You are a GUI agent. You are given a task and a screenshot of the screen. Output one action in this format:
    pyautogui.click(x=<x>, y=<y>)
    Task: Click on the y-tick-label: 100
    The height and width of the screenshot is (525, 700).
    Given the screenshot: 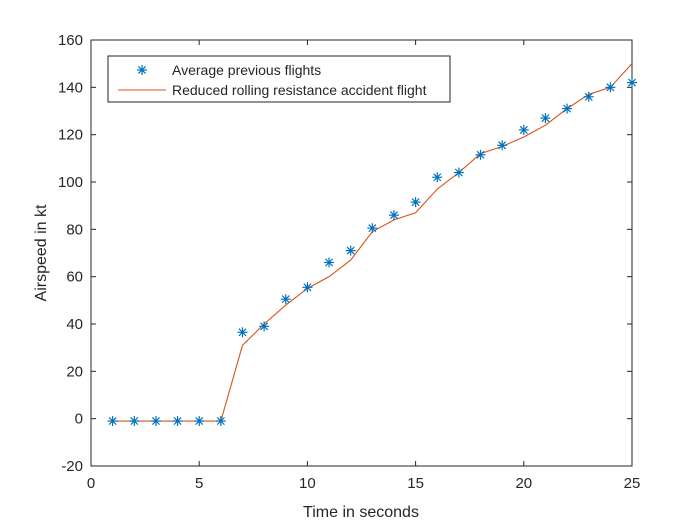 What is the action you would take?
    pyautogui.click(x=70, y=182)
    